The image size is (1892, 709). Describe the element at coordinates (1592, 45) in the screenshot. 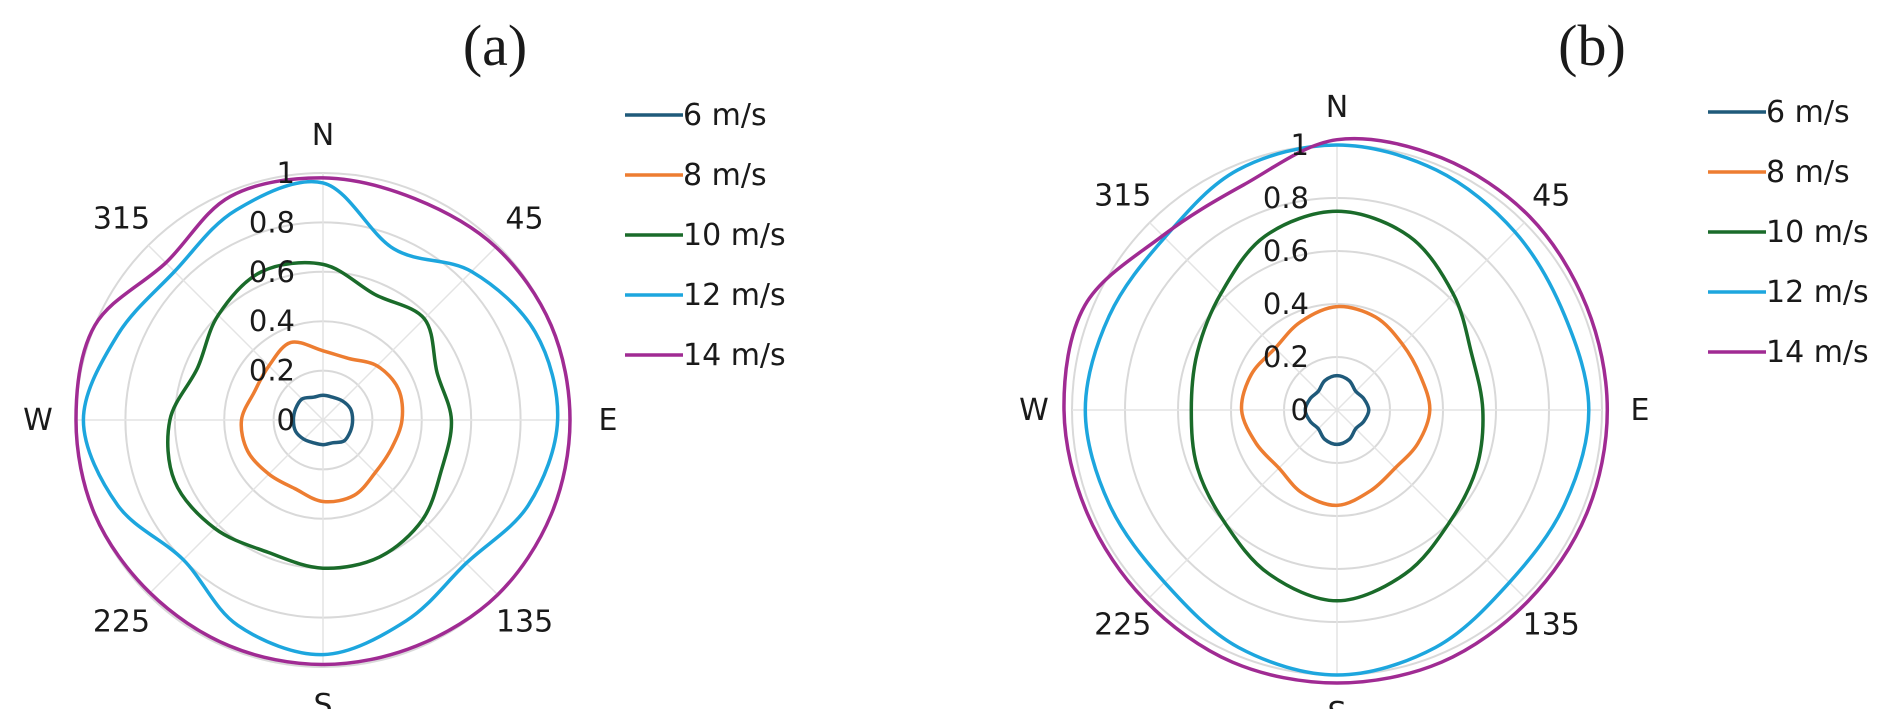

I see `panel-label: (b)` at that location.